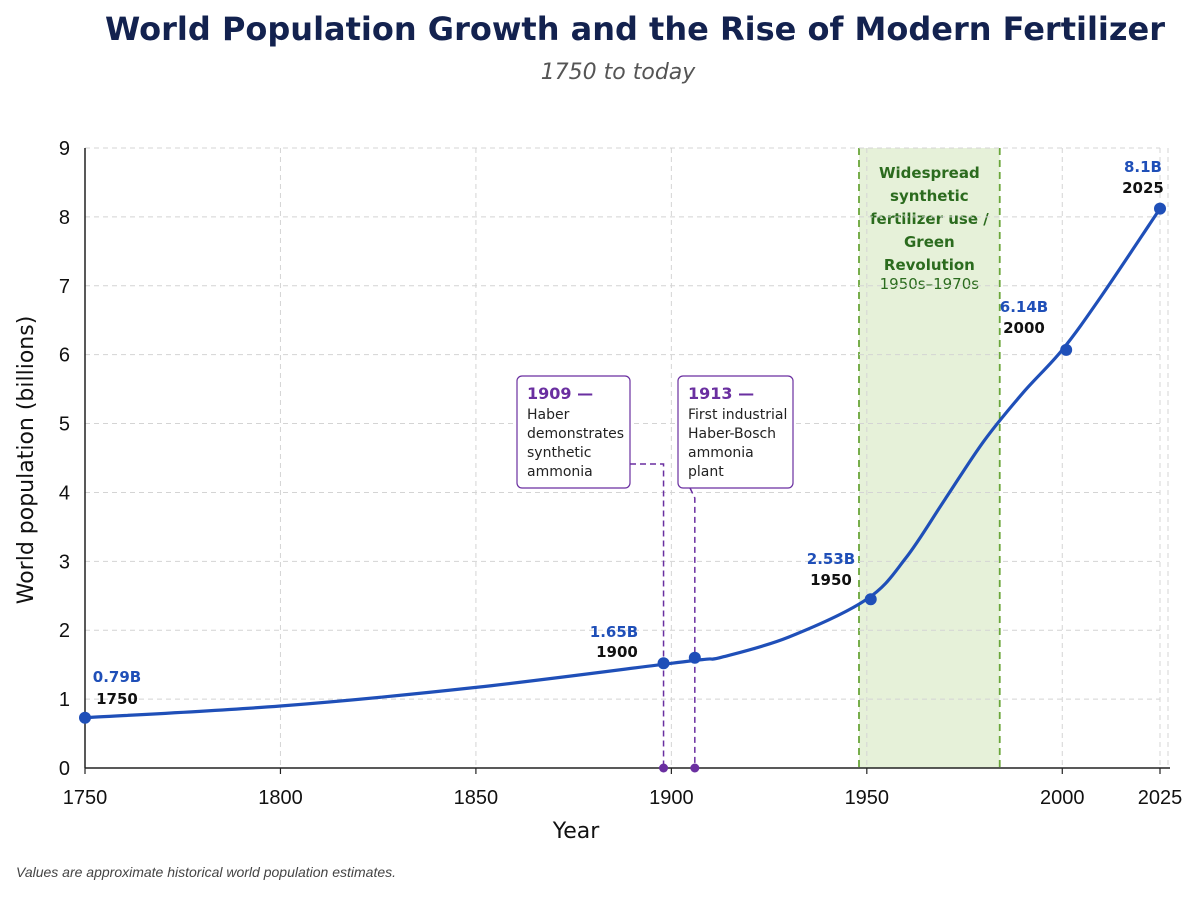  I want to click on y-tick-label: 6, so click(64, 356).